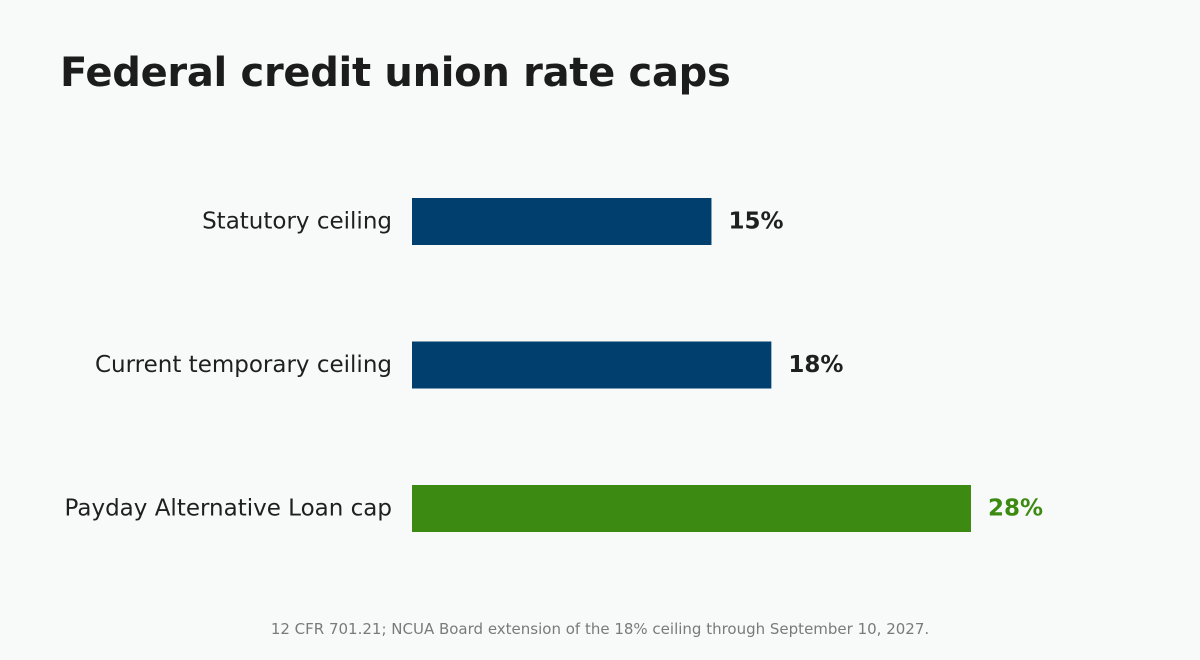  I want to click on category-label: Current temporary ceiling, so click(243, 365).